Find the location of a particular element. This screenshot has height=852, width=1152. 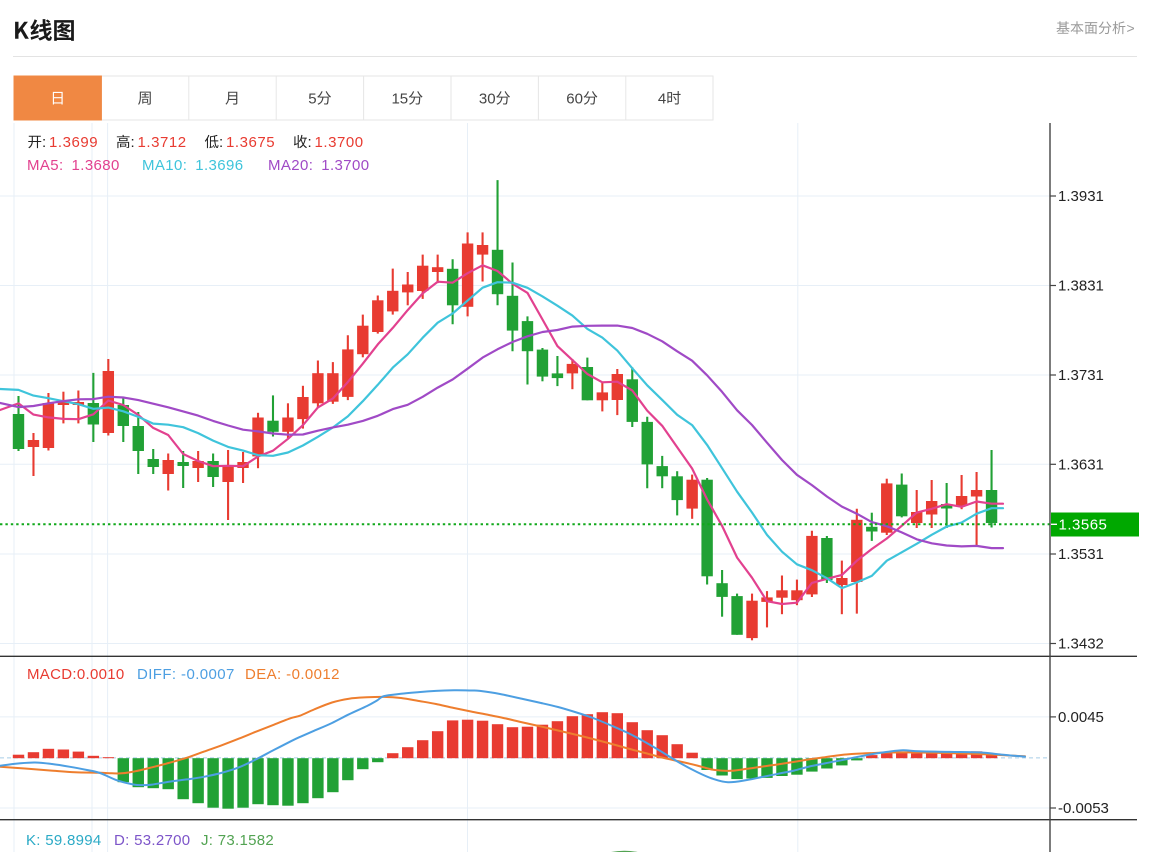

svg-text: DIFF: -0.0007 is located at coordinates (186, 674).